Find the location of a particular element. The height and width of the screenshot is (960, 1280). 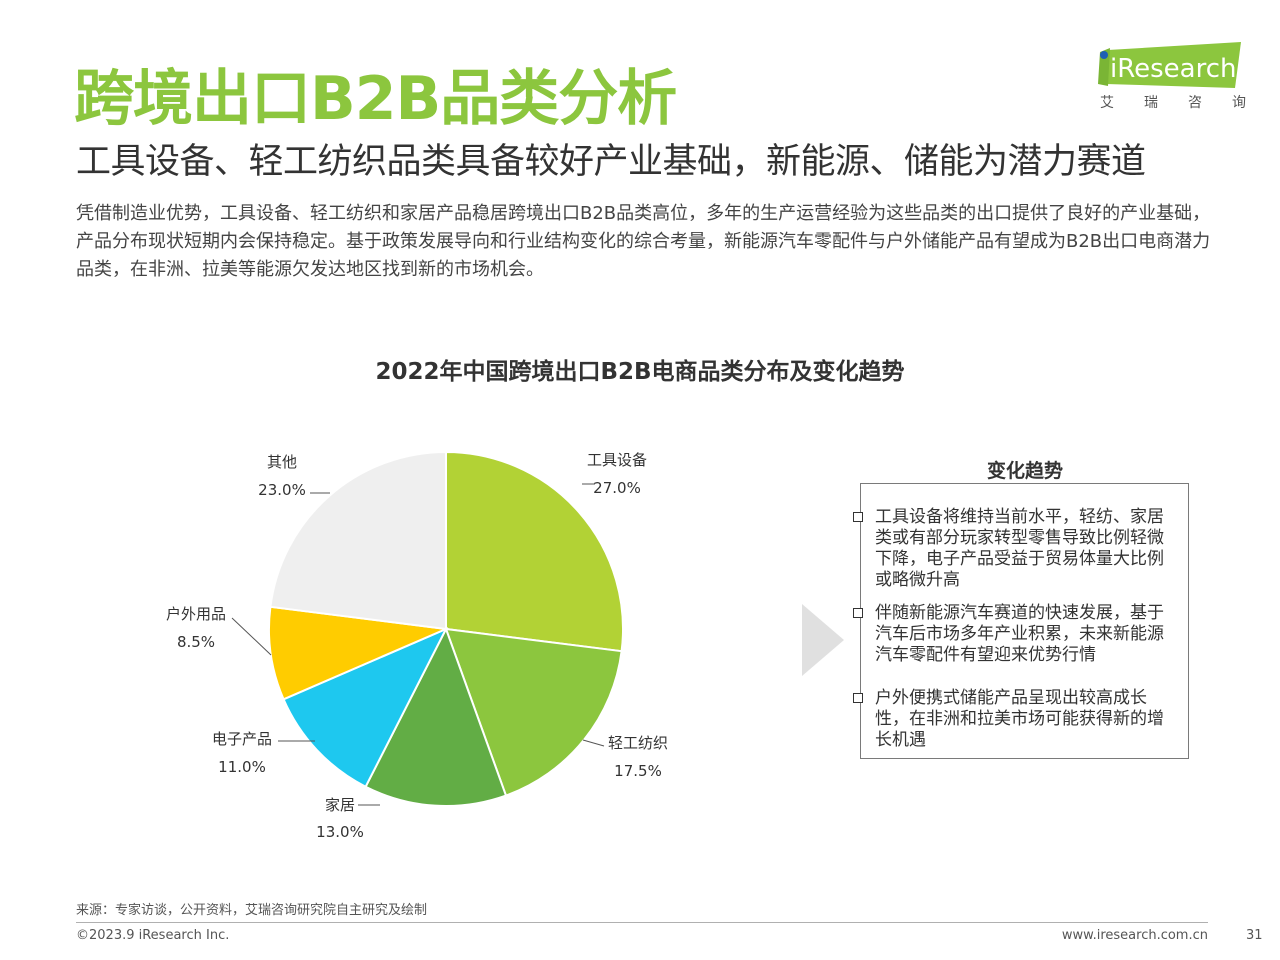

logo-wordmark: iResearch is located at coordinates (1173, 69).